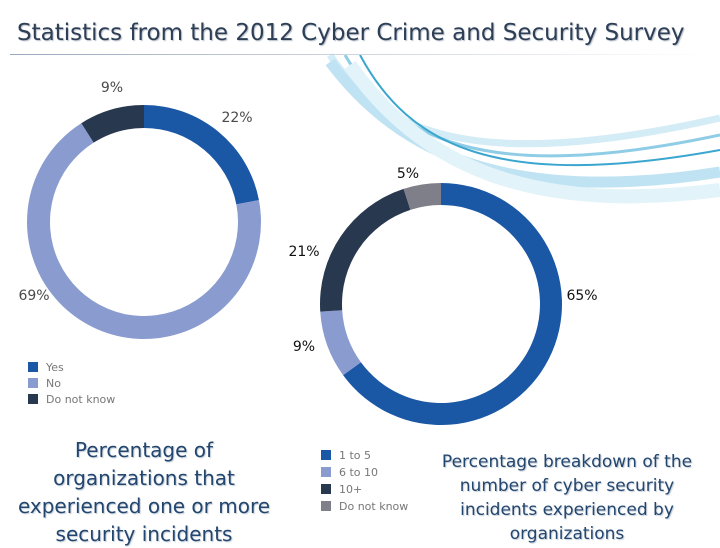 This screenshot has height=548, width=720. Describe the element at coordinates (112, 124) in the screenshot. I see `chart1-slice-do-not-know` at that location.